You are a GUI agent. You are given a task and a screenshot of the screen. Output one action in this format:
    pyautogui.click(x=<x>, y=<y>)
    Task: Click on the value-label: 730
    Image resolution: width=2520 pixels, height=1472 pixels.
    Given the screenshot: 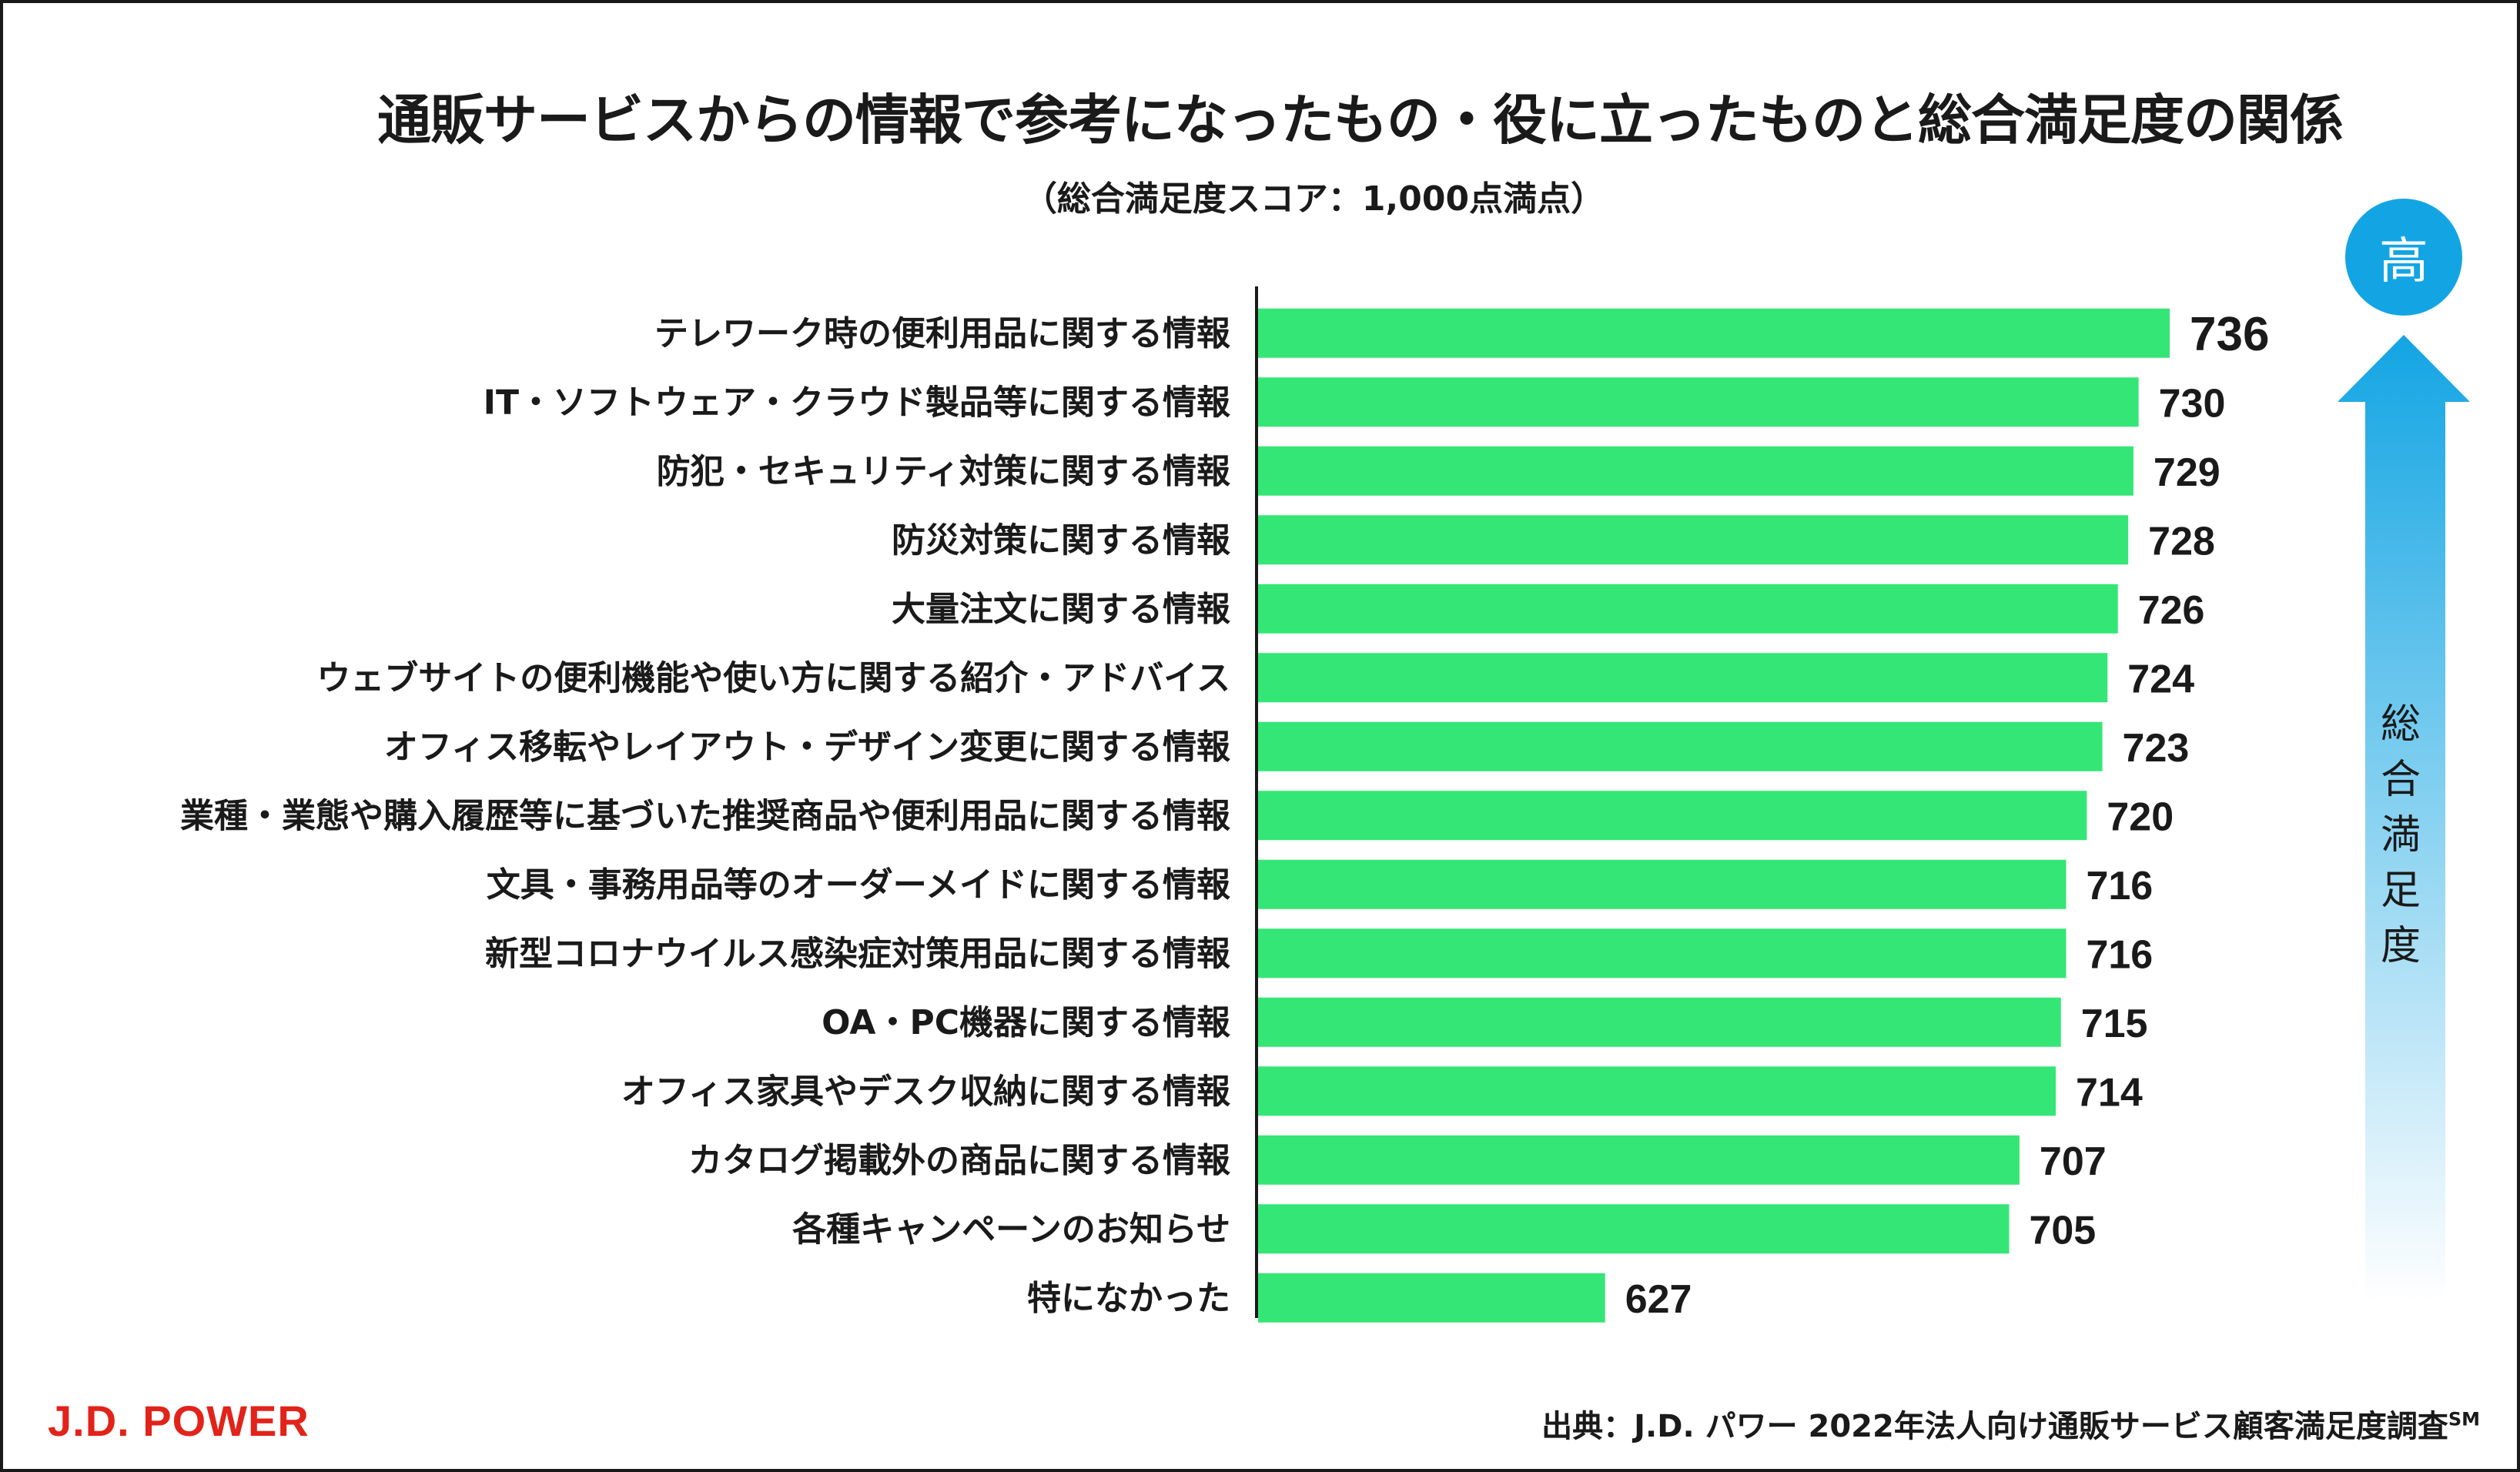 What is the action you would take?
    pyautogui.click(x=2192, y=403)
    